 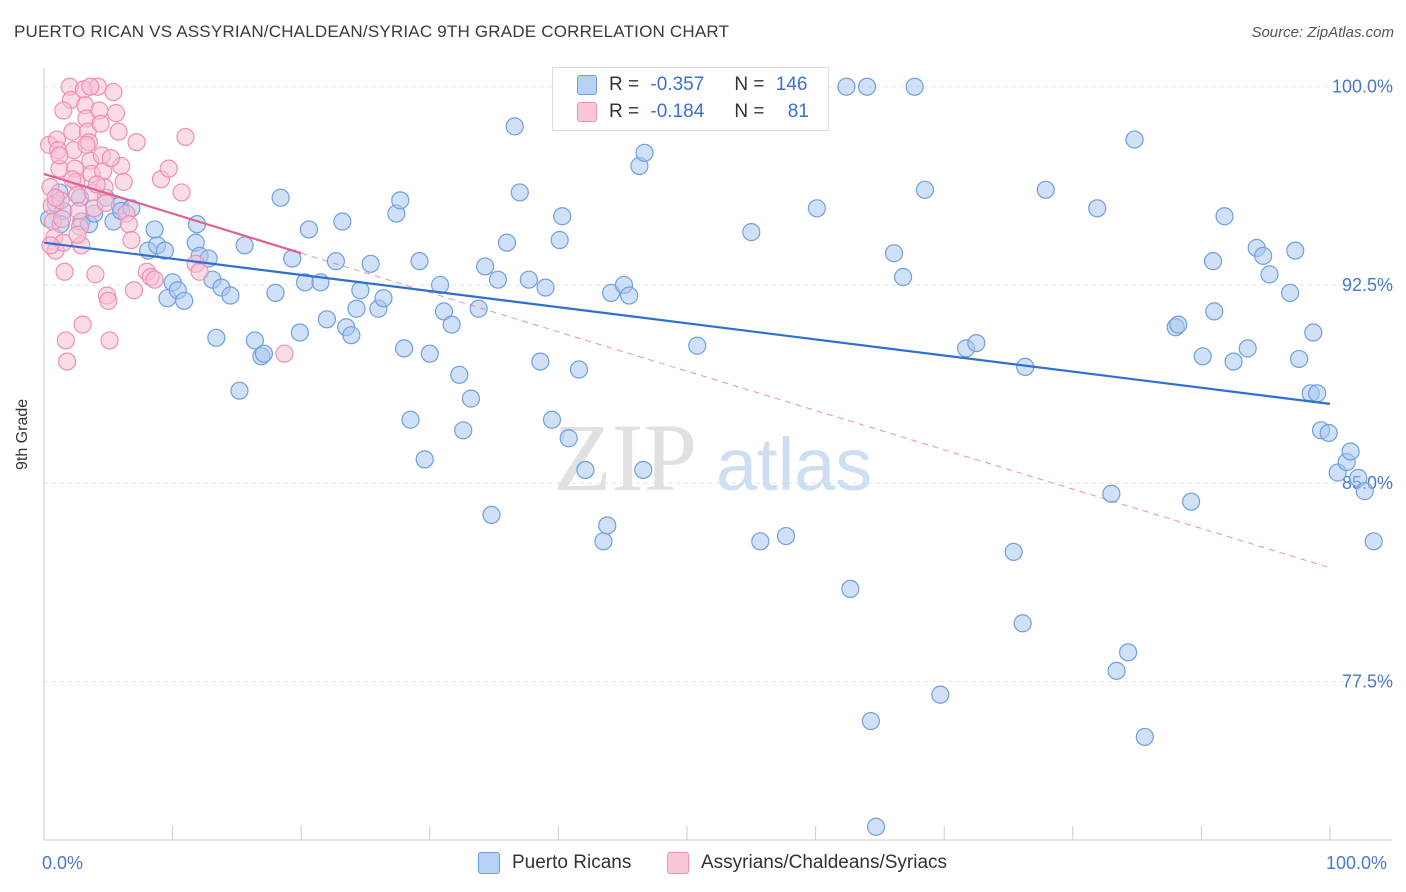 I want to click on chart-source: Source: ZipAtlas.com, so click(x=1322, y=32).